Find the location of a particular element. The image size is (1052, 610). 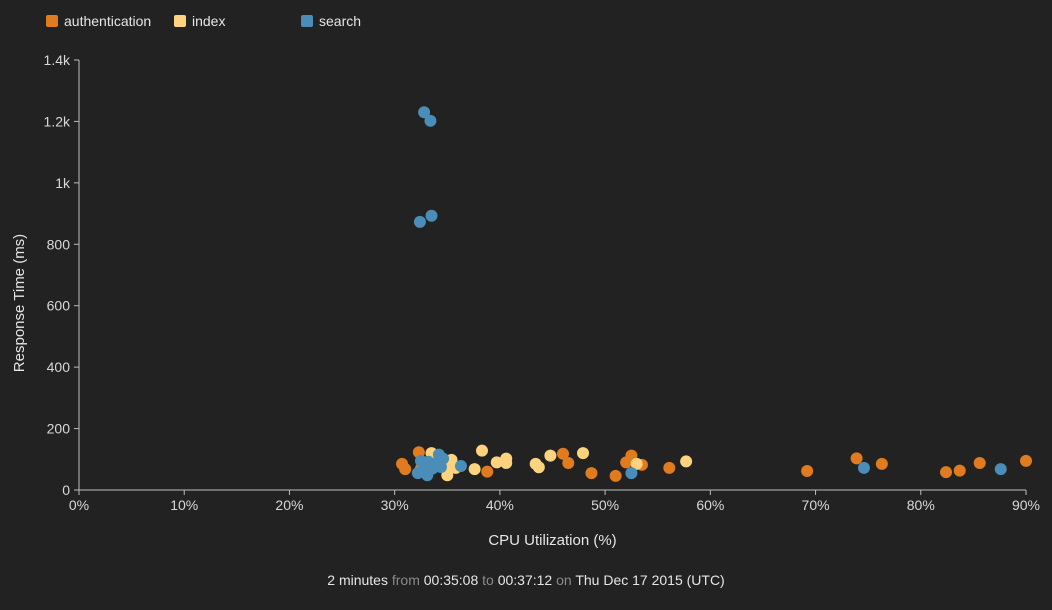

legend-swatch-search is located at coordinates (307, 21).